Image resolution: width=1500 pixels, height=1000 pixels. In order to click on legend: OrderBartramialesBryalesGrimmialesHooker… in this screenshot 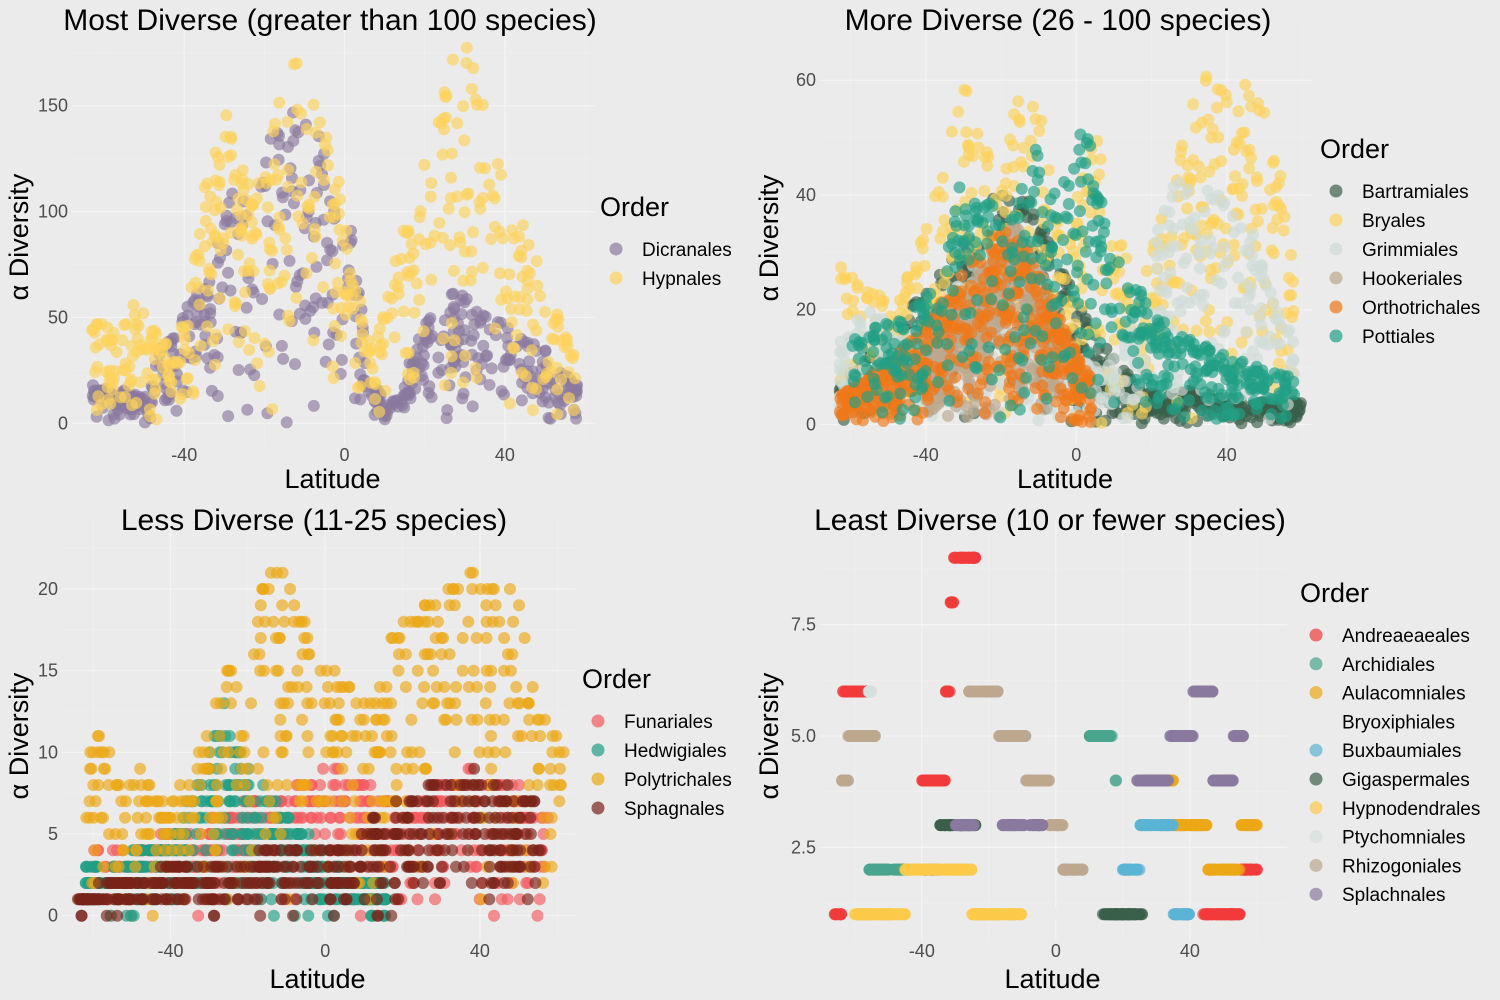, I will do `click(1400, 241)`.